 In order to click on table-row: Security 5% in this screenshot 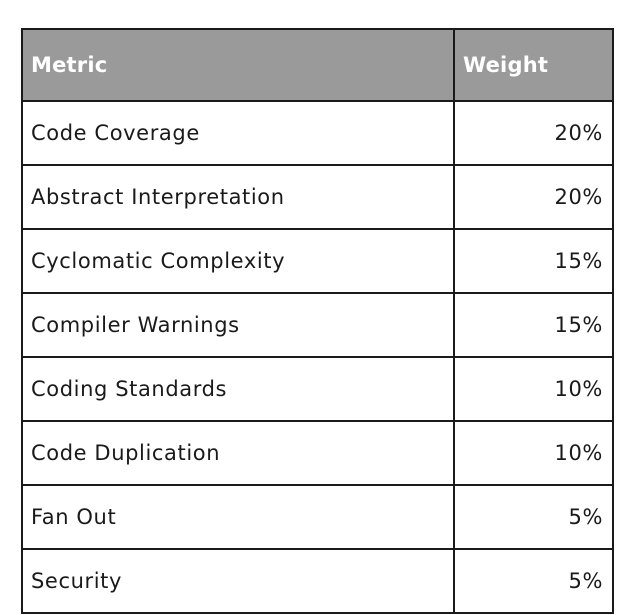, I will do `click(317, 581)`.